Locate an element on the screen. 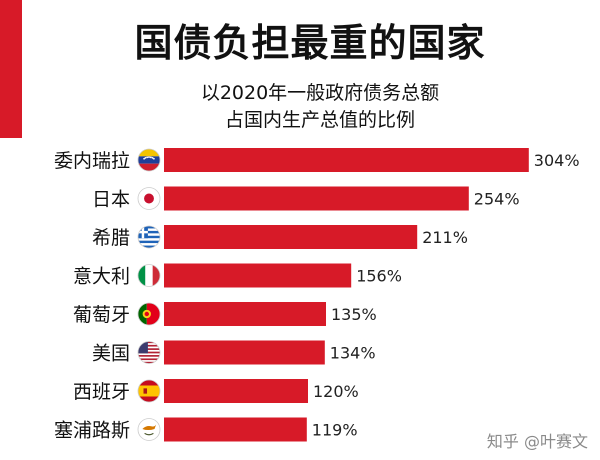 The height and width of the screenshot is (460, 600). spain-flag-icon is located at coordinates (149, 391).